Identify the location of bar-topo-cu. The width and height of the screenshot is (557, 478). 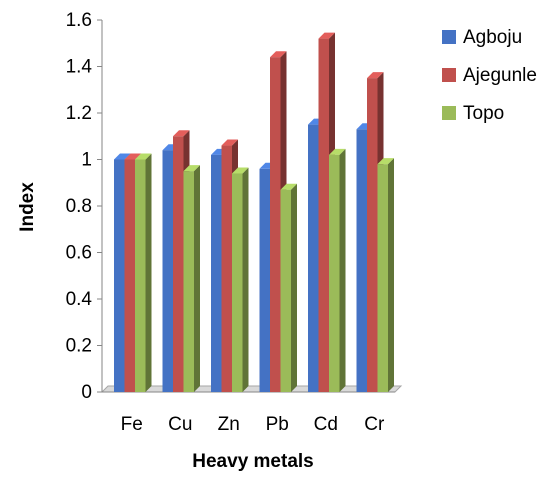
(191, 278).